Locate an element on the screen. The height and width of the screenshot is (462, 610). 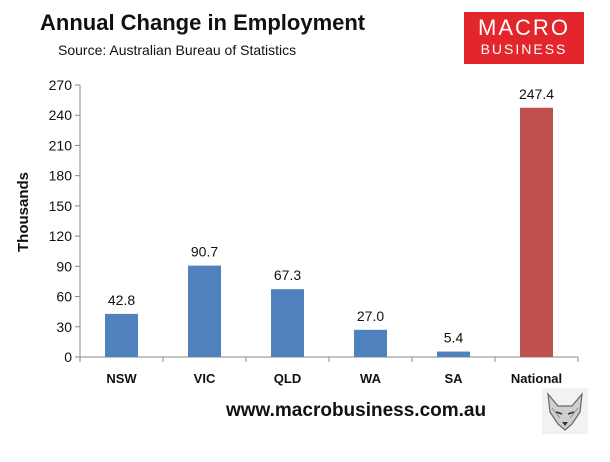
macrobusiness-logo: MACRO BUSINESS is located at coordinates (524, 38).